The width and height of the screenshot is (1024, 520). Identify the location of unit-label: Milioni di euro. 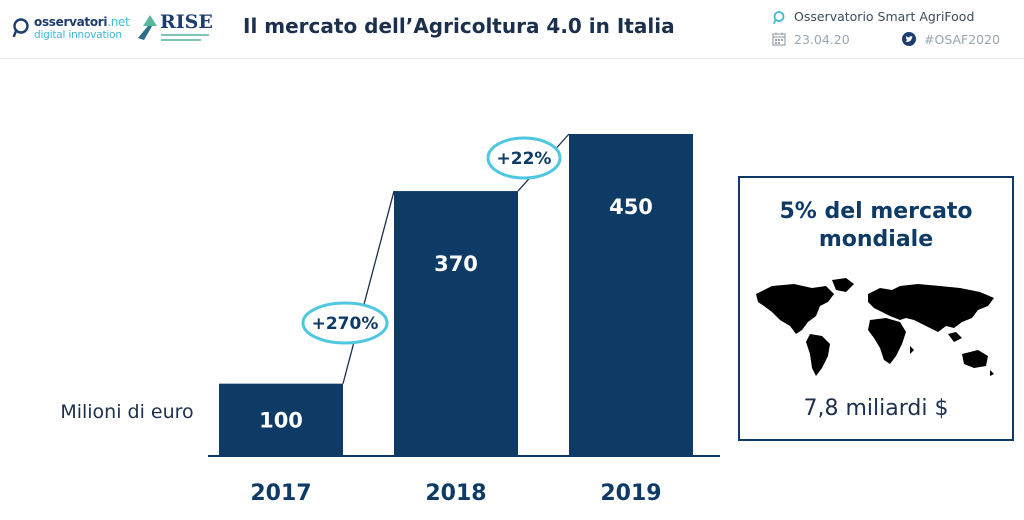
(126, 412).